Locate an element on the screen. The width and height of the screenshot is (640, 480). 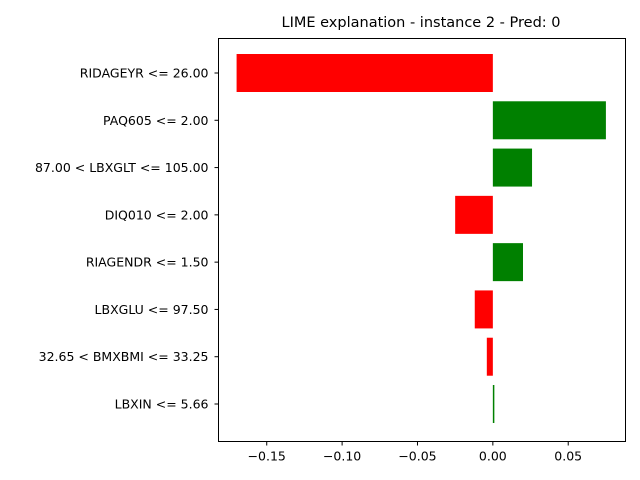
x-tick-label-4: 0.05 is located at coordinates (568, 456).